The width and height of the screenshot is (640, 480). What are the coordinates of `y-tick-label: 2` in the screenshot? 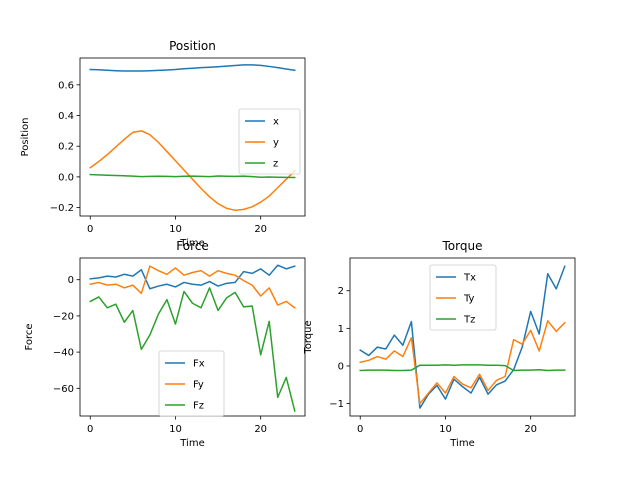 It's located at (341, 291).